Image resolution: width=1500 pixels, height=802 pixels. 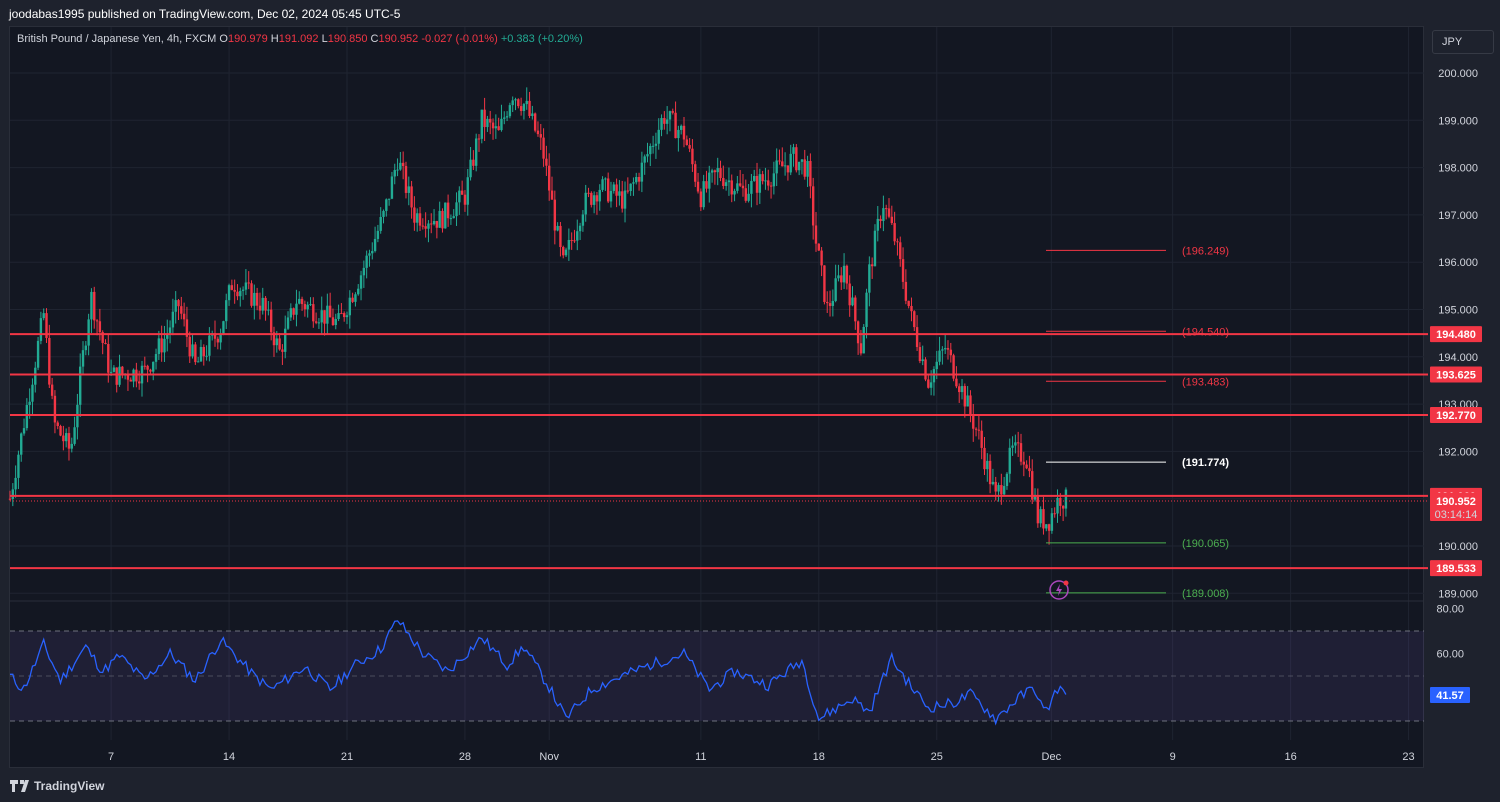 What do you see at coordinates (1173, 757) in the screenshot?
I see `time-tick-label: 9` at bounding box center [1173, 757].